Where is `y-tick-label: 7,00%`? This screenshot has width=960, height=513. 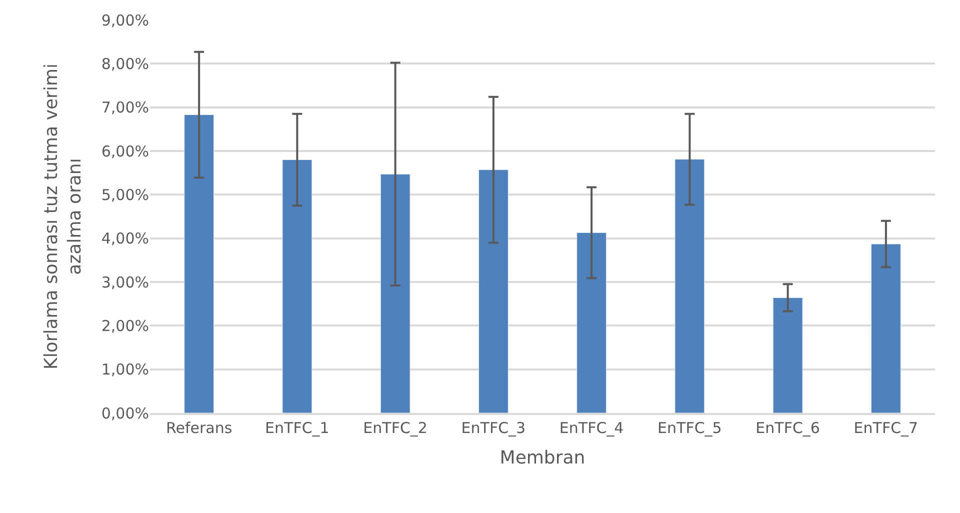 y-tick-label: 7,00% is located at coordinates (125, 107).